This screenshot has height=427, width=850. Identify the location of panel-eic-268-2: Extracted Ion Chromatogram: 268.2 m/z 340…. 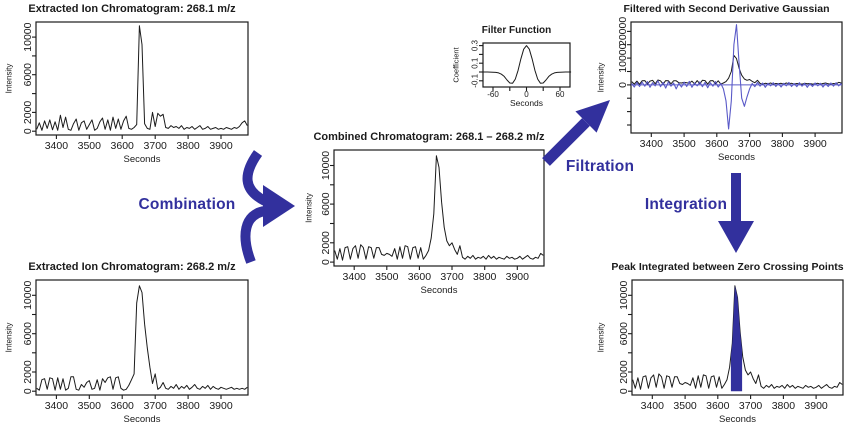
(129, 340).